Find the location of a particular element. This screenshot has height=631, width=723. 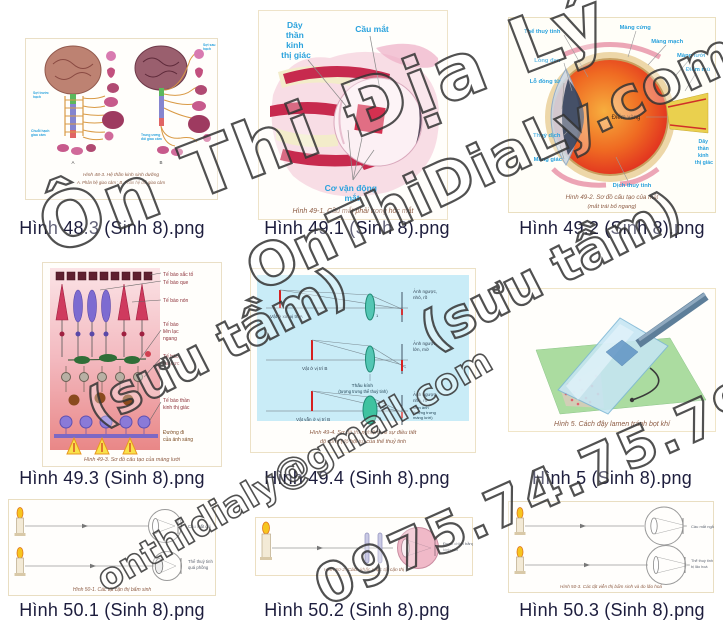

filename-hinh-5: Hình 5 (Sinh 8).png is located at coordinates (612, 478).